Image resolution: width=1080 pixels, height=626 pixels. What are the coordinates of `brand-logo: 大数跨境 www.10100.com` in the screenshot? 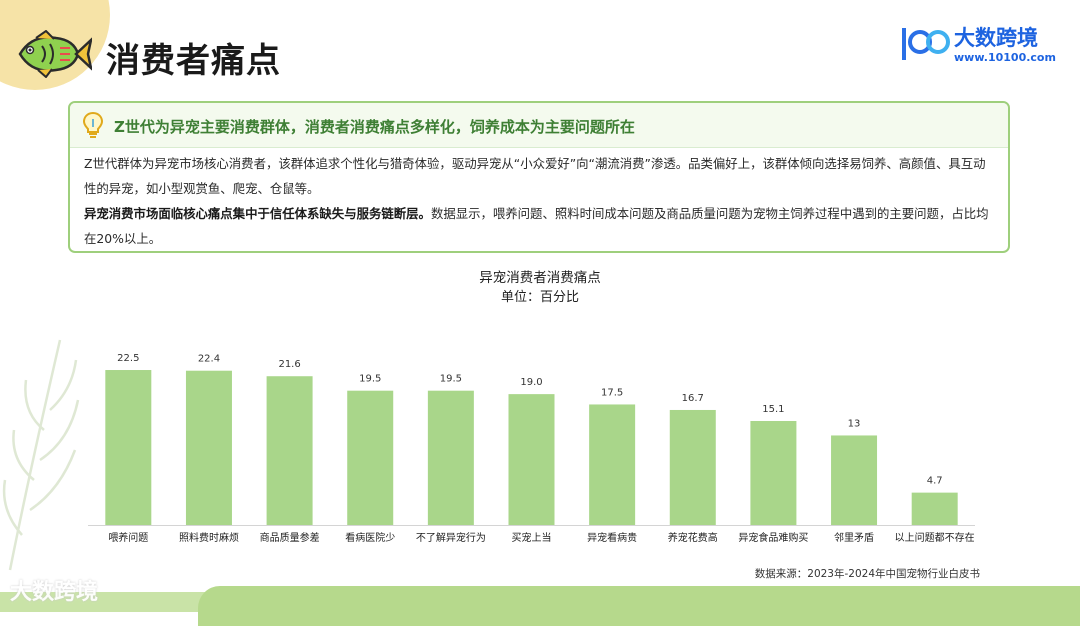 It's located at (976, 45).